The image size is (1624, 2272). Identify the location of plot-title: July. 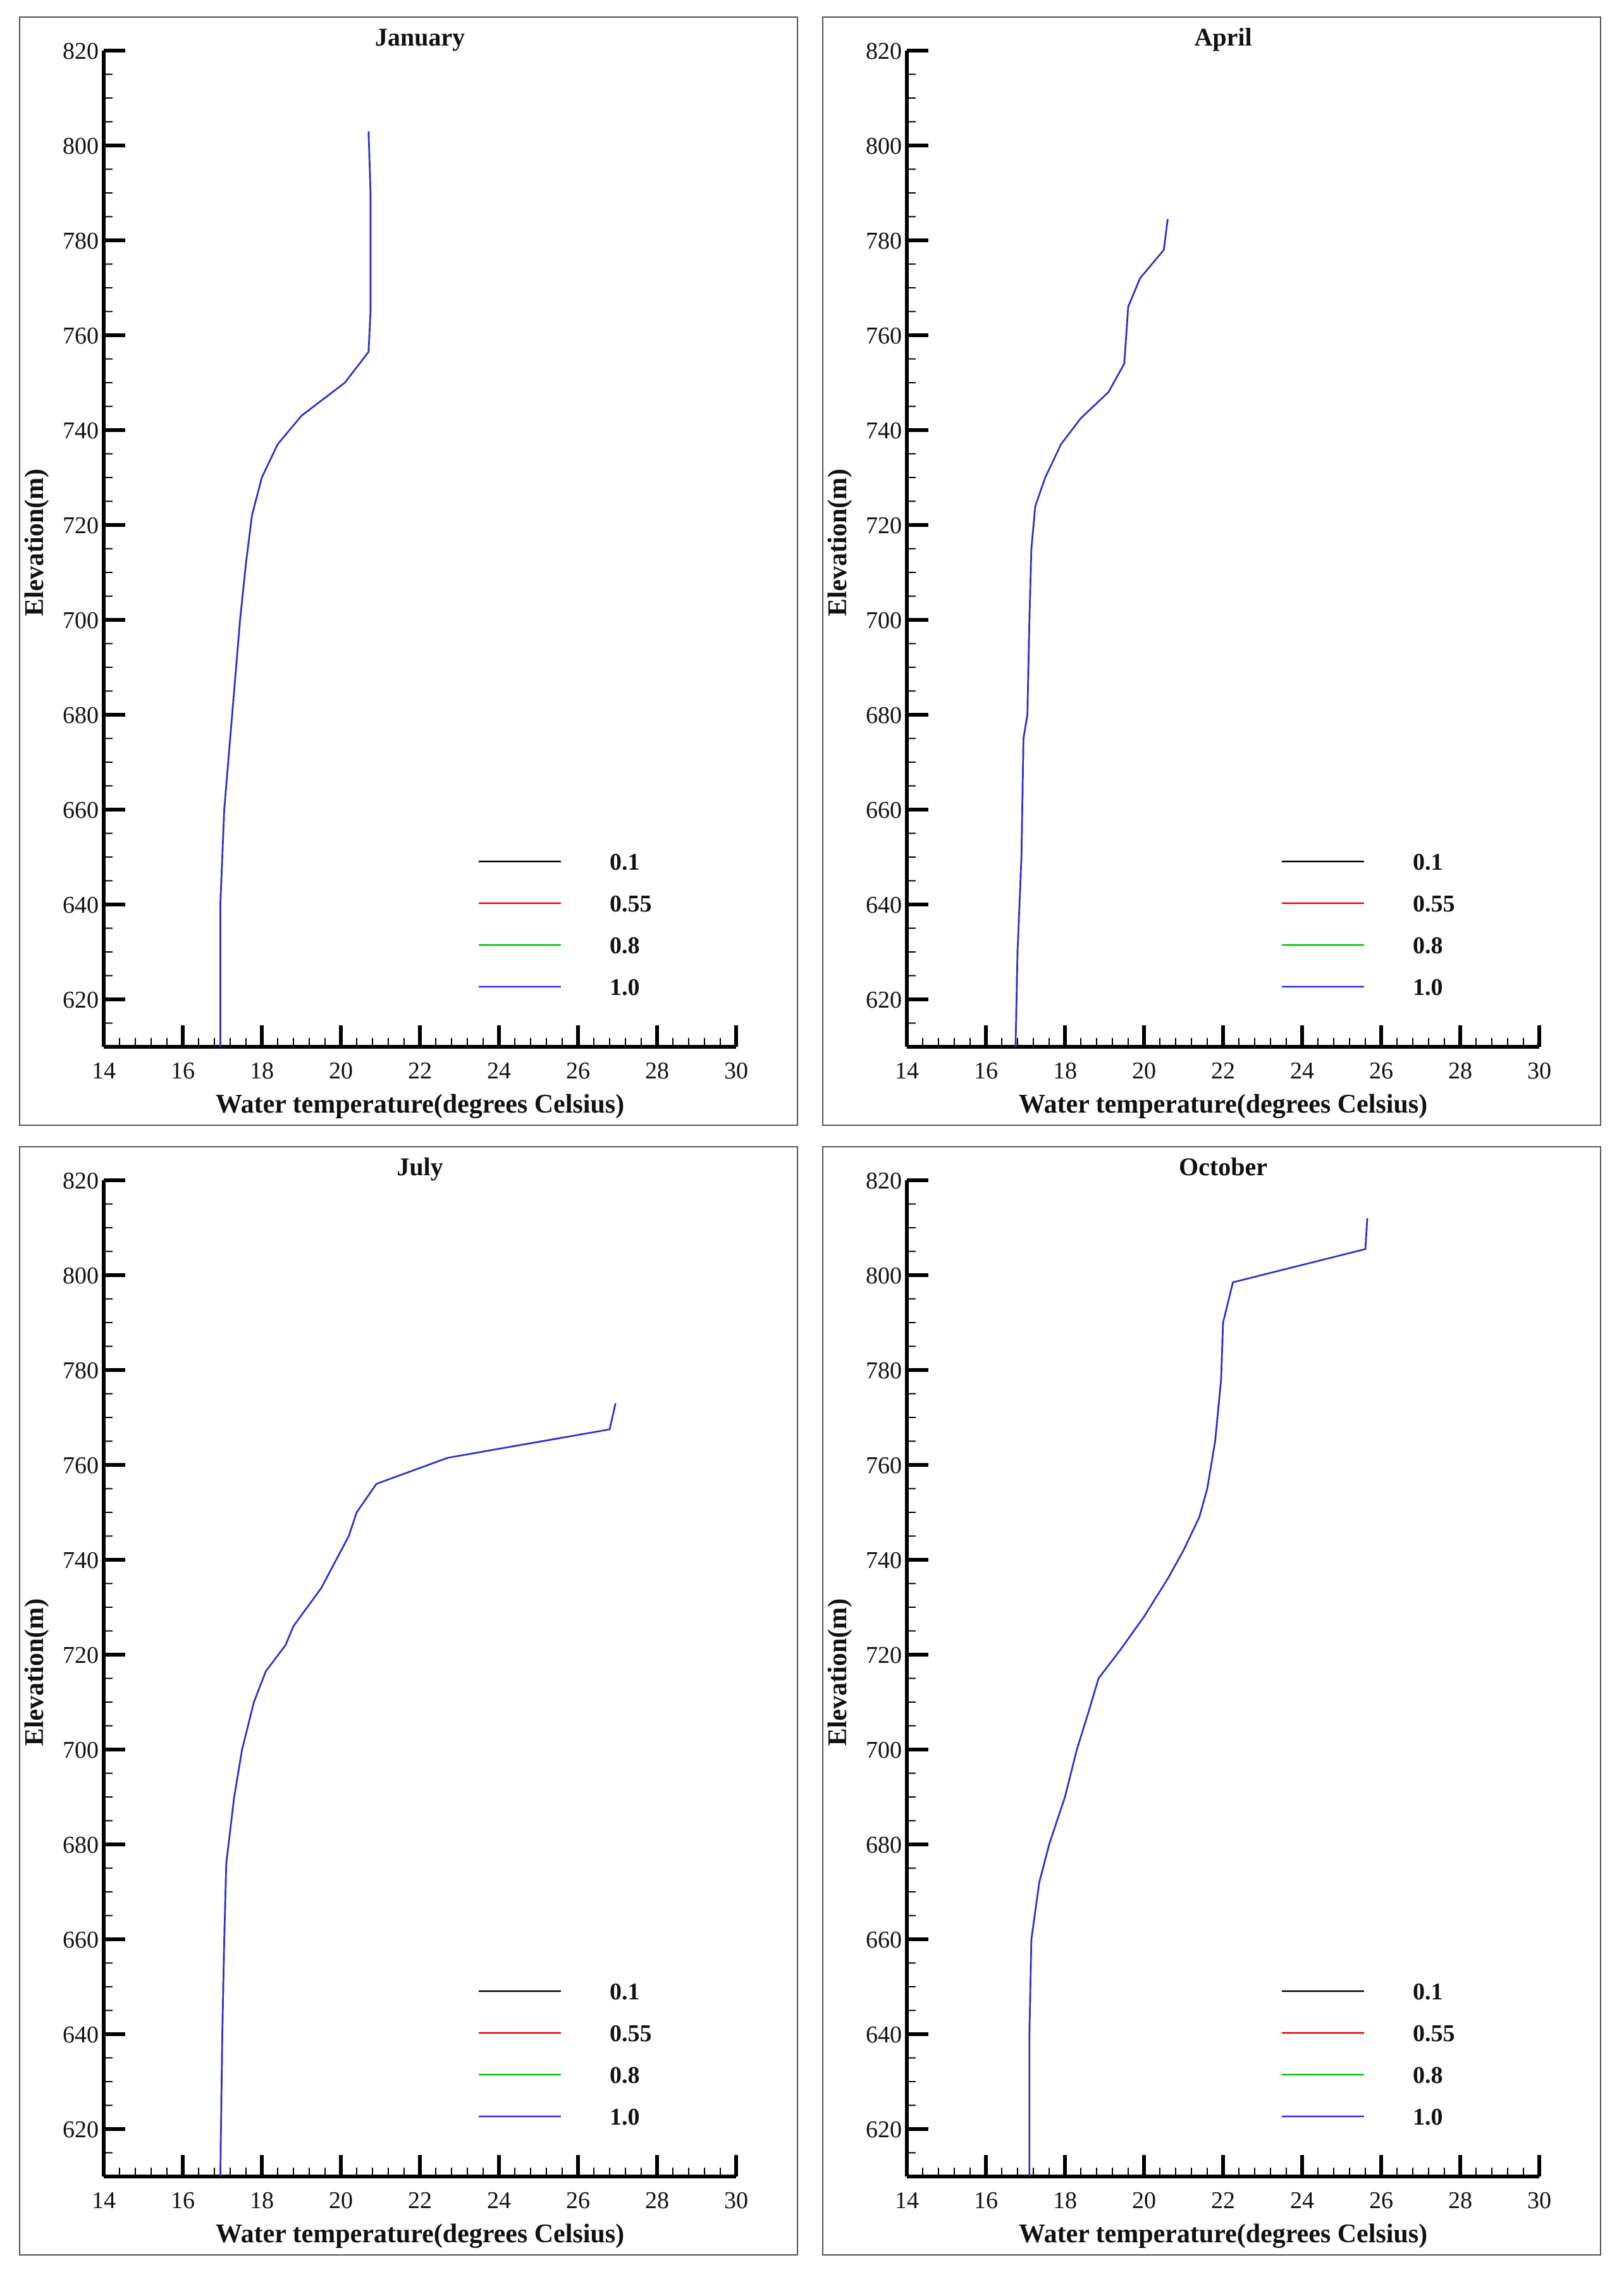
(420, 1166).